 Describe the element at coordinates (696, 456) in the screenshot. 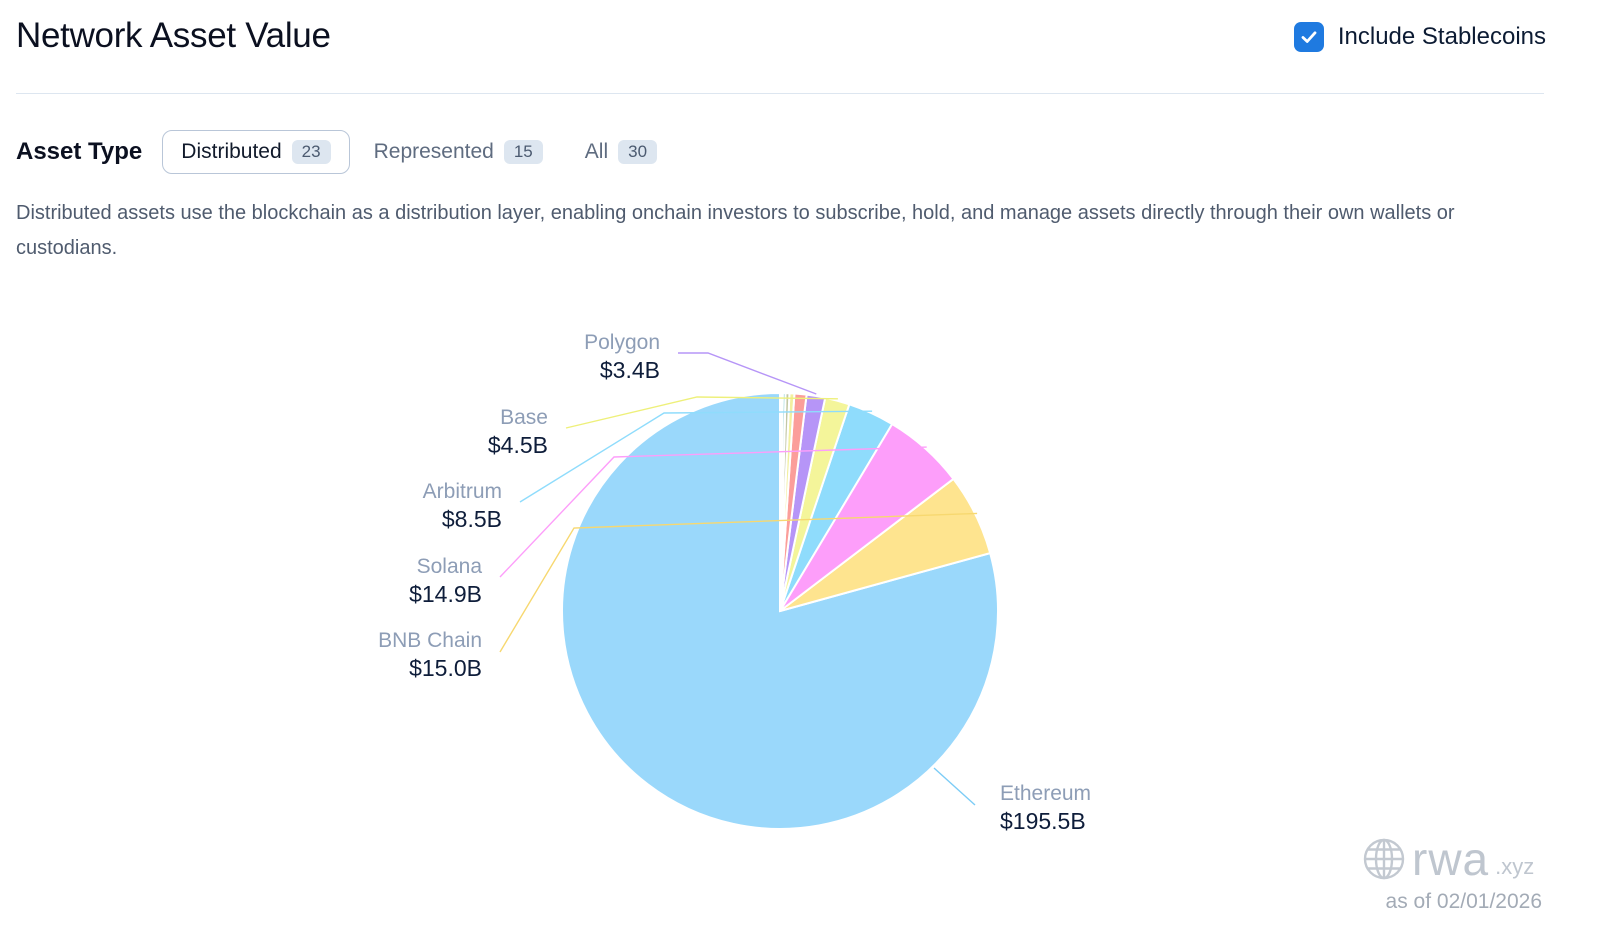

I see `leader-line-arbitrum` at that location.